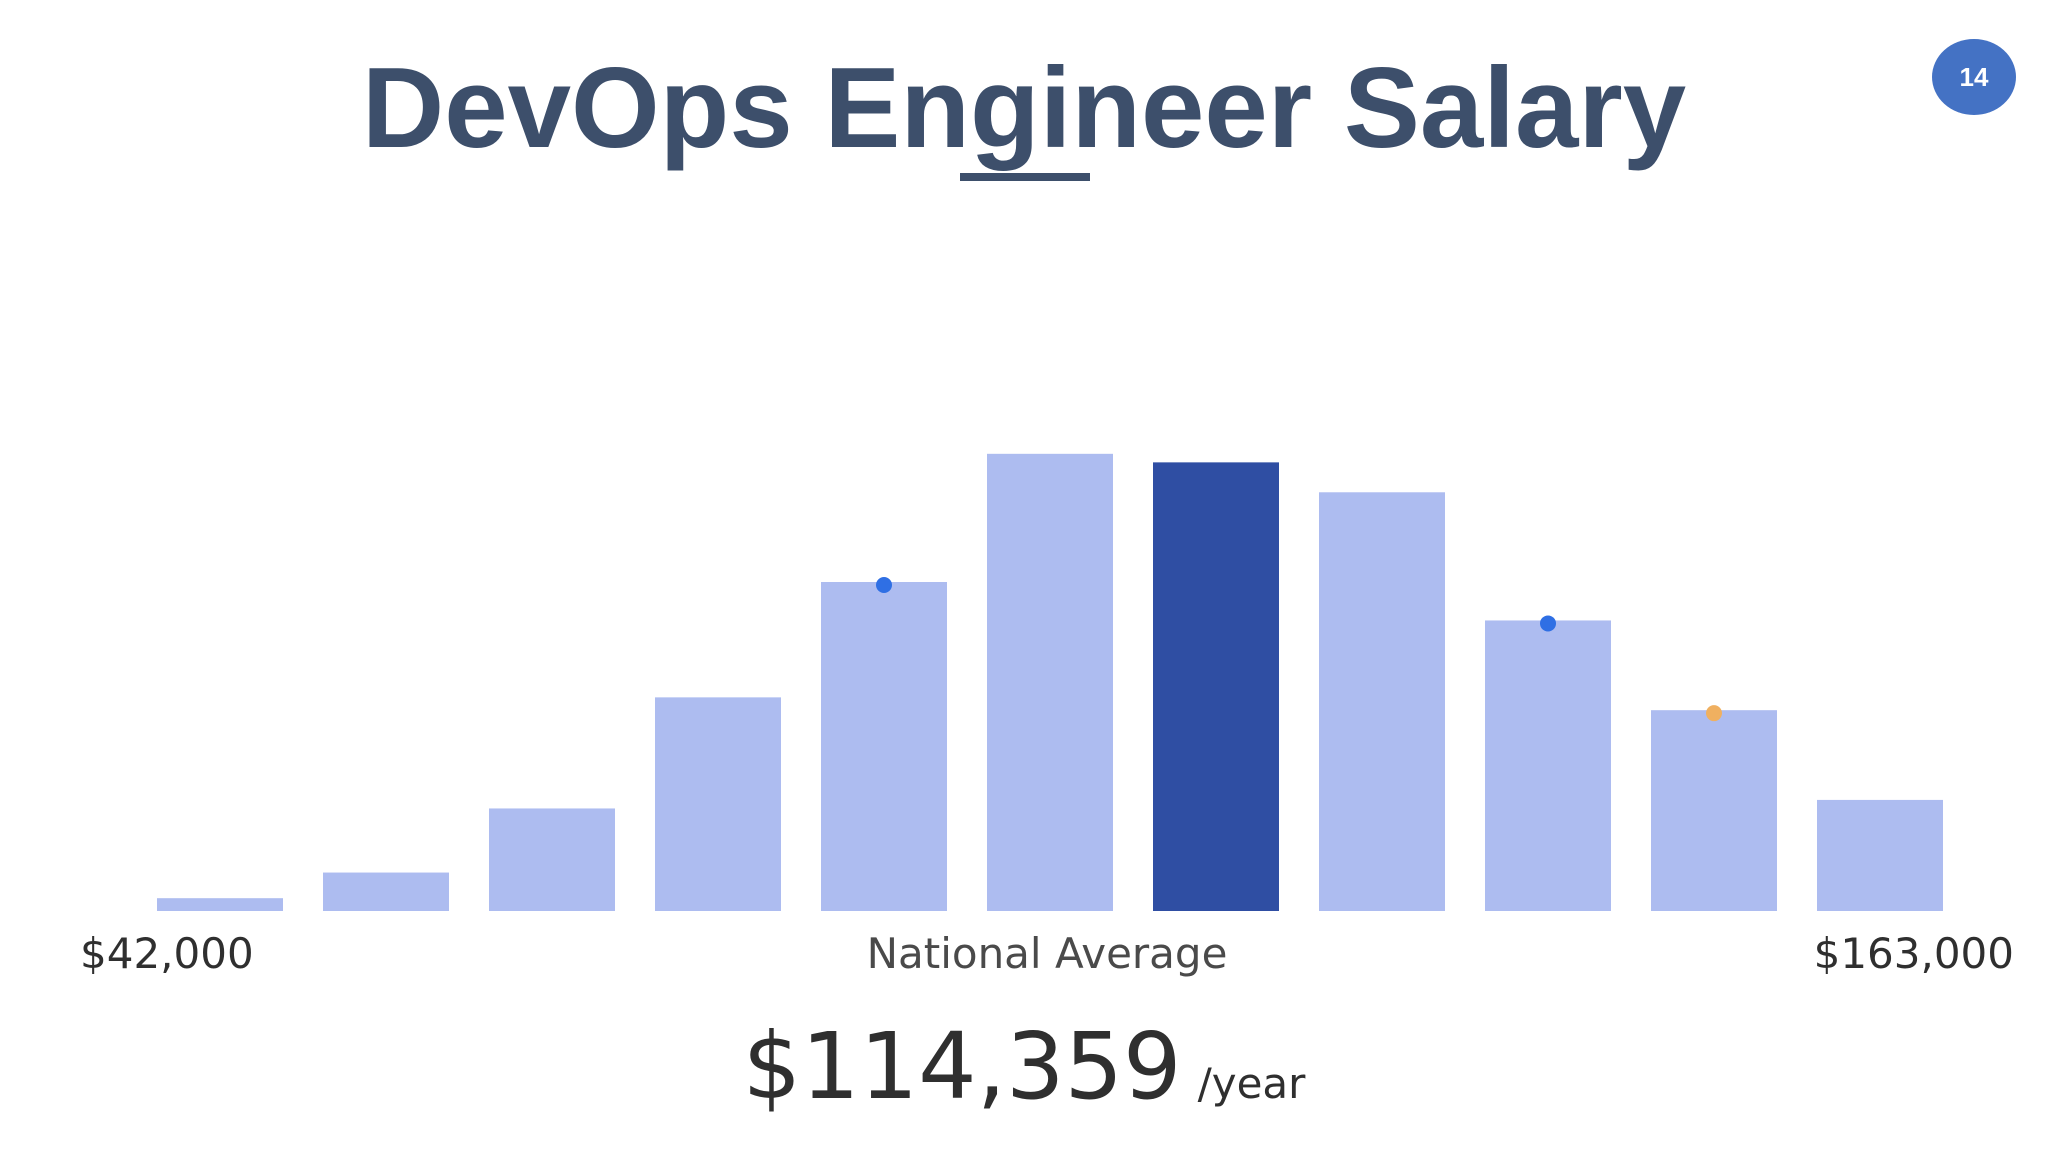 The height and width of the screenshot is (1152, 2048). Describe the element at coordinates (1913, 953) in the screenshot. I see `max-salary-label: $163,000` at that location.